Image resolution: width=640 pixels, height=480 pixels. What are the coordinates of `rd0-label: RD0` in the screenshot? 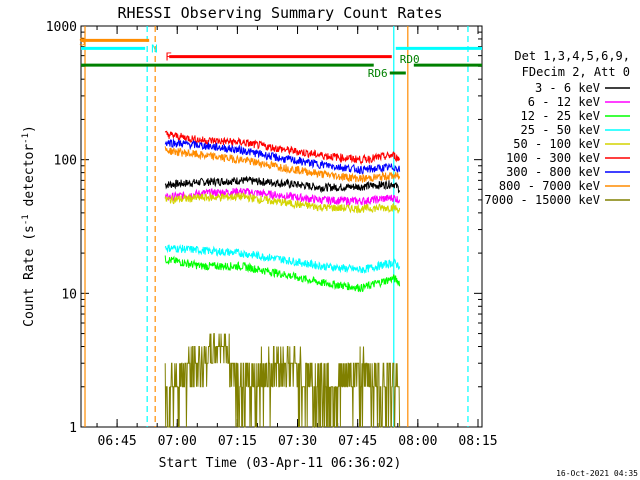 It's located at (410, 59).